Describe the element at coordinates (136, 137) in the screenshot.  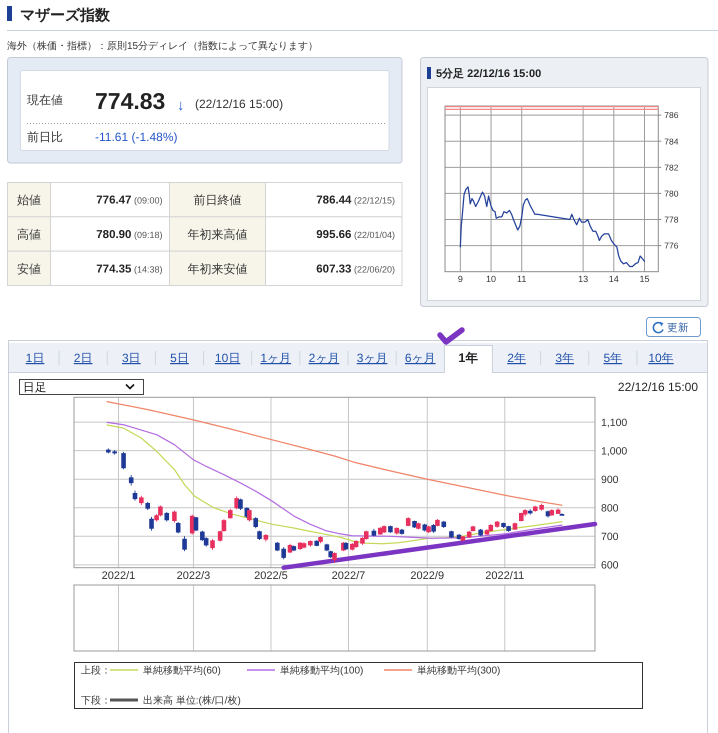
I see `text: -11.61 (-1.48%)` at that location.